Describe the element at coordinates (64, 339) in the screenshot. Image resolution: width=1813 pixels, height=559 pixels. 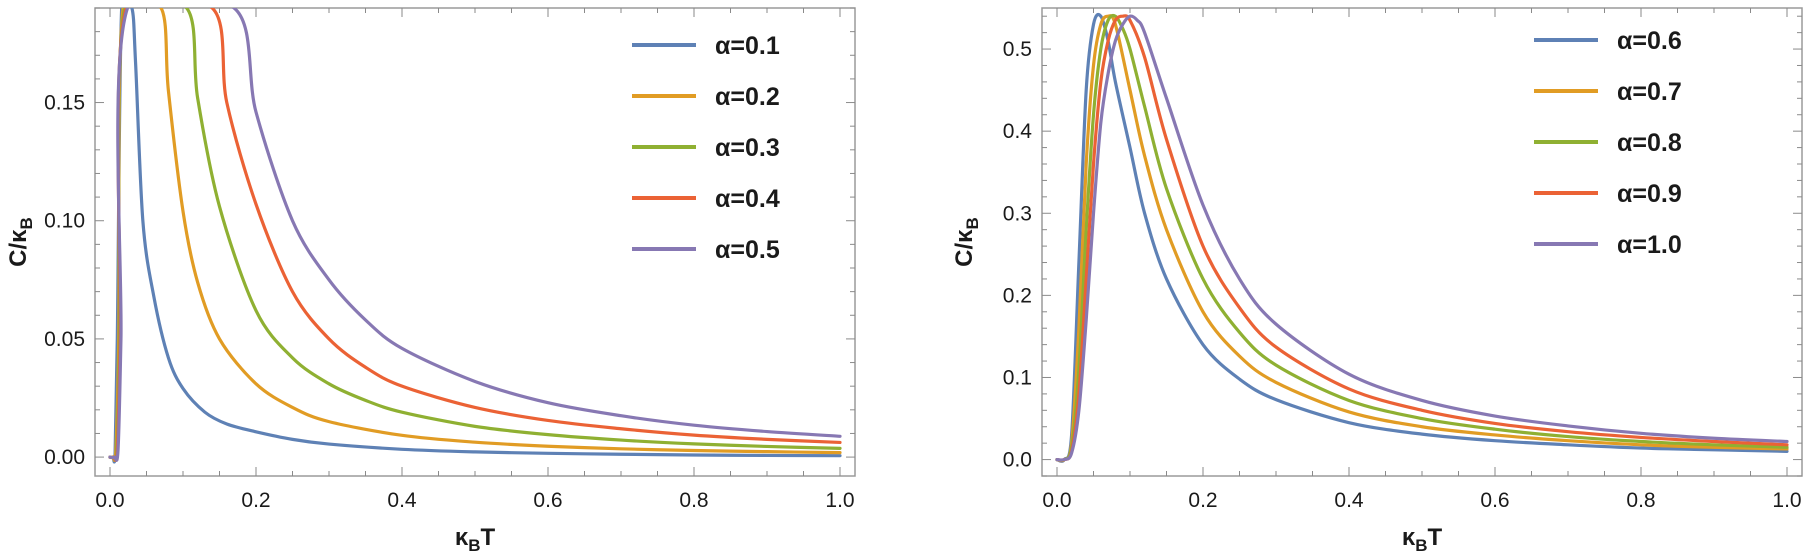
I see `y-tick-label: 0.05` at that location.